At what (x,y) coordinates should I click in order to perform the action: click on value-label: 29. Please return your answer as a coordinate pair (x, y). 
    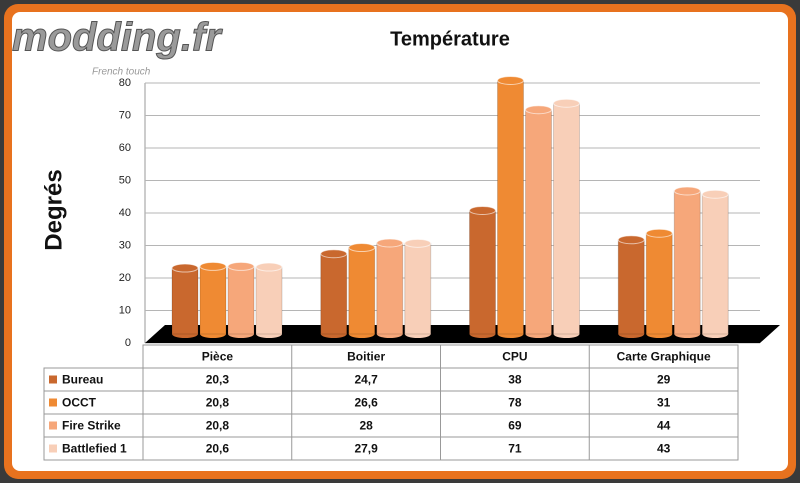
    Looking at the image, I should click on (664, 380).